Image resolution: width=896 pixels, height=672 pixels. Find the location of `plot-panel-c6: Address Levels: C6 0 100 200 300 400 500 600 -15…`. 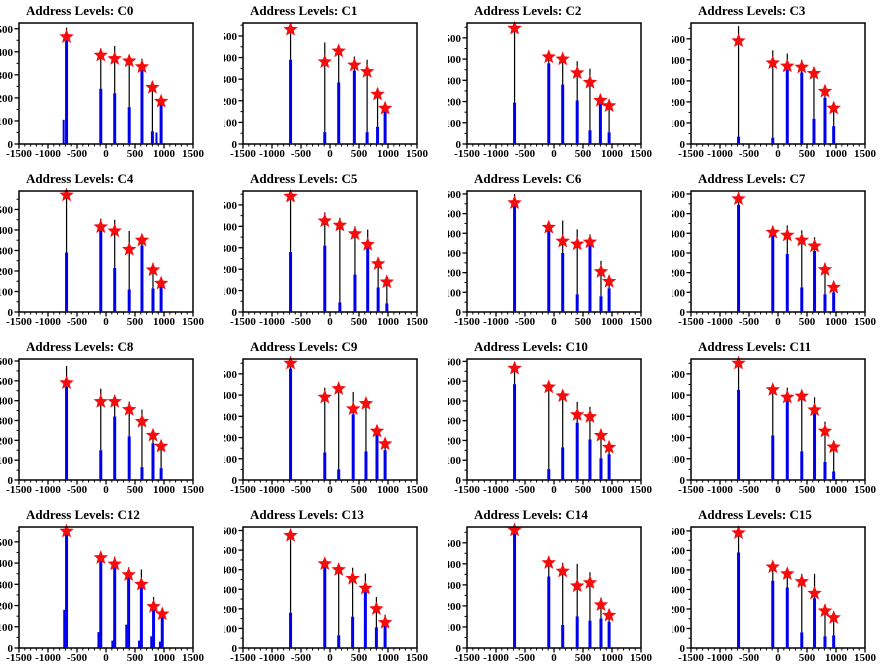

plot-panel-c6: Address Levels: C6 0 100 200 300 400 500 600 -15… is located at coordinates (560, 252).